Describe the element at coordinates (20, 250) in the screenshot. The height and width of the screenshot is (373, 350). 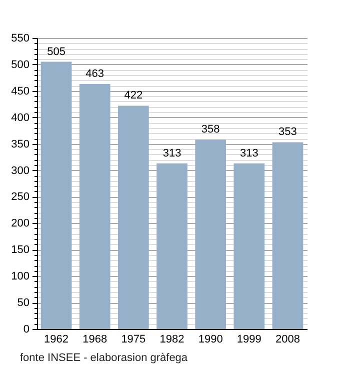
I see `y-tick-label: 150` at that location.